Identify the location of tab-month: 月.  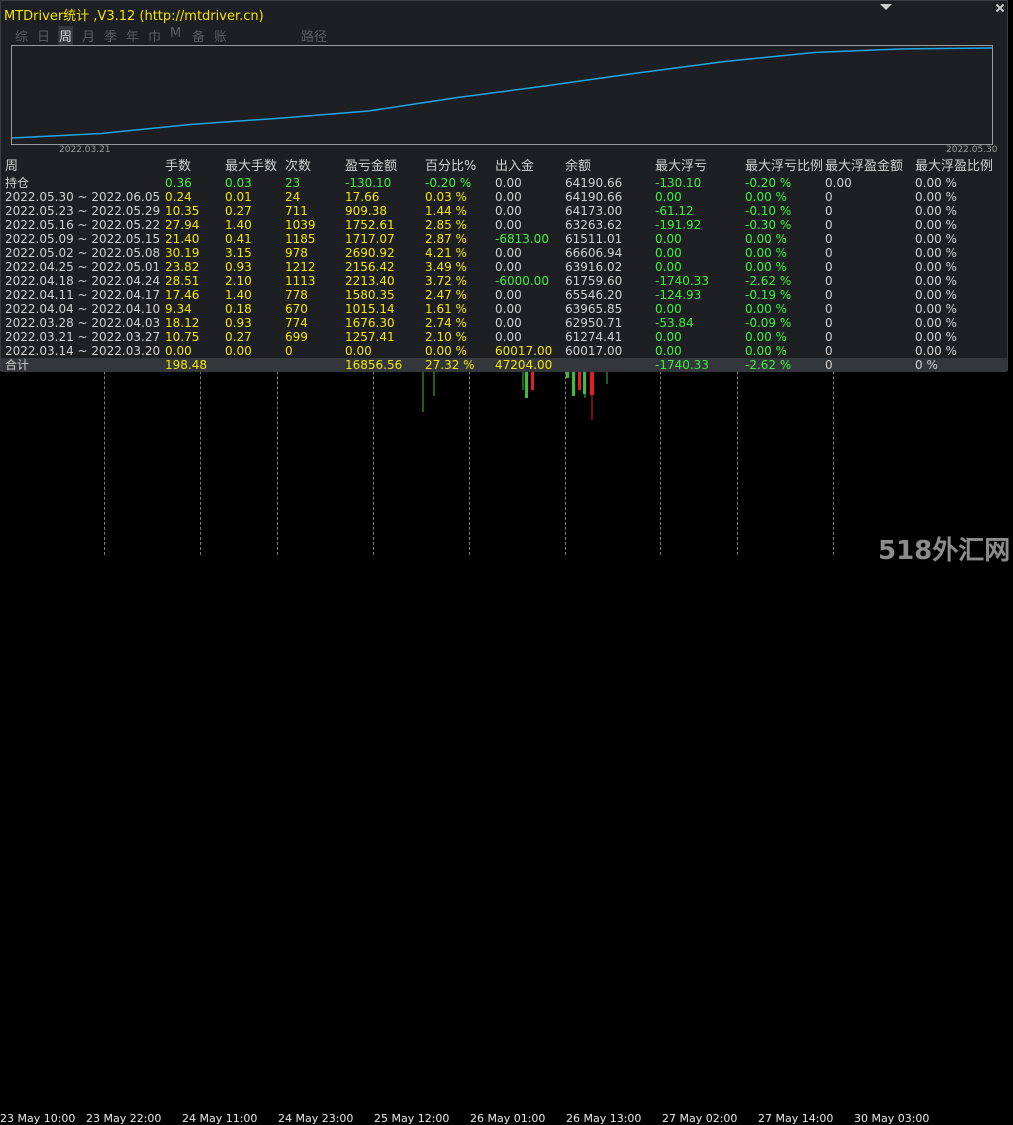
(89, 37).